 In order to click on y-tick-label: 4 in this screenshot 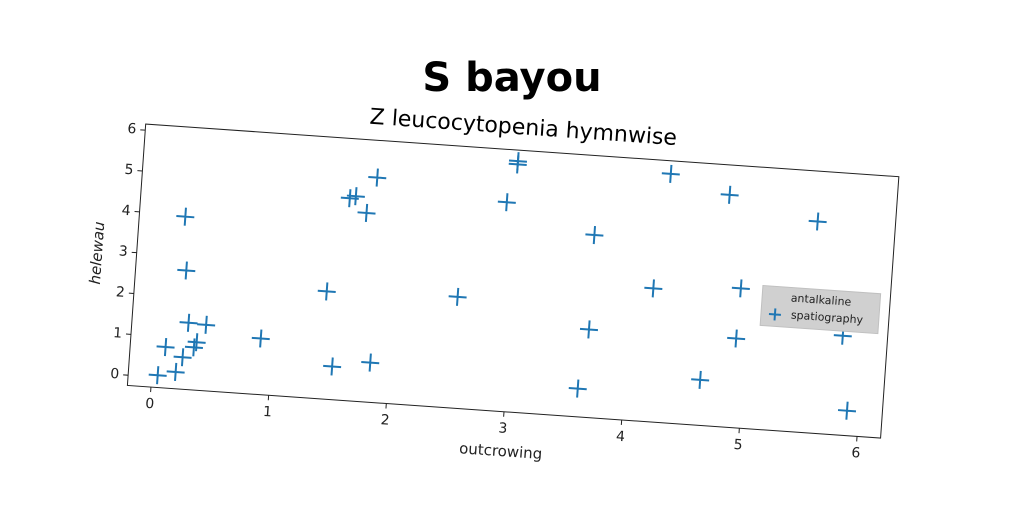, I will do `click(126, 211)`.